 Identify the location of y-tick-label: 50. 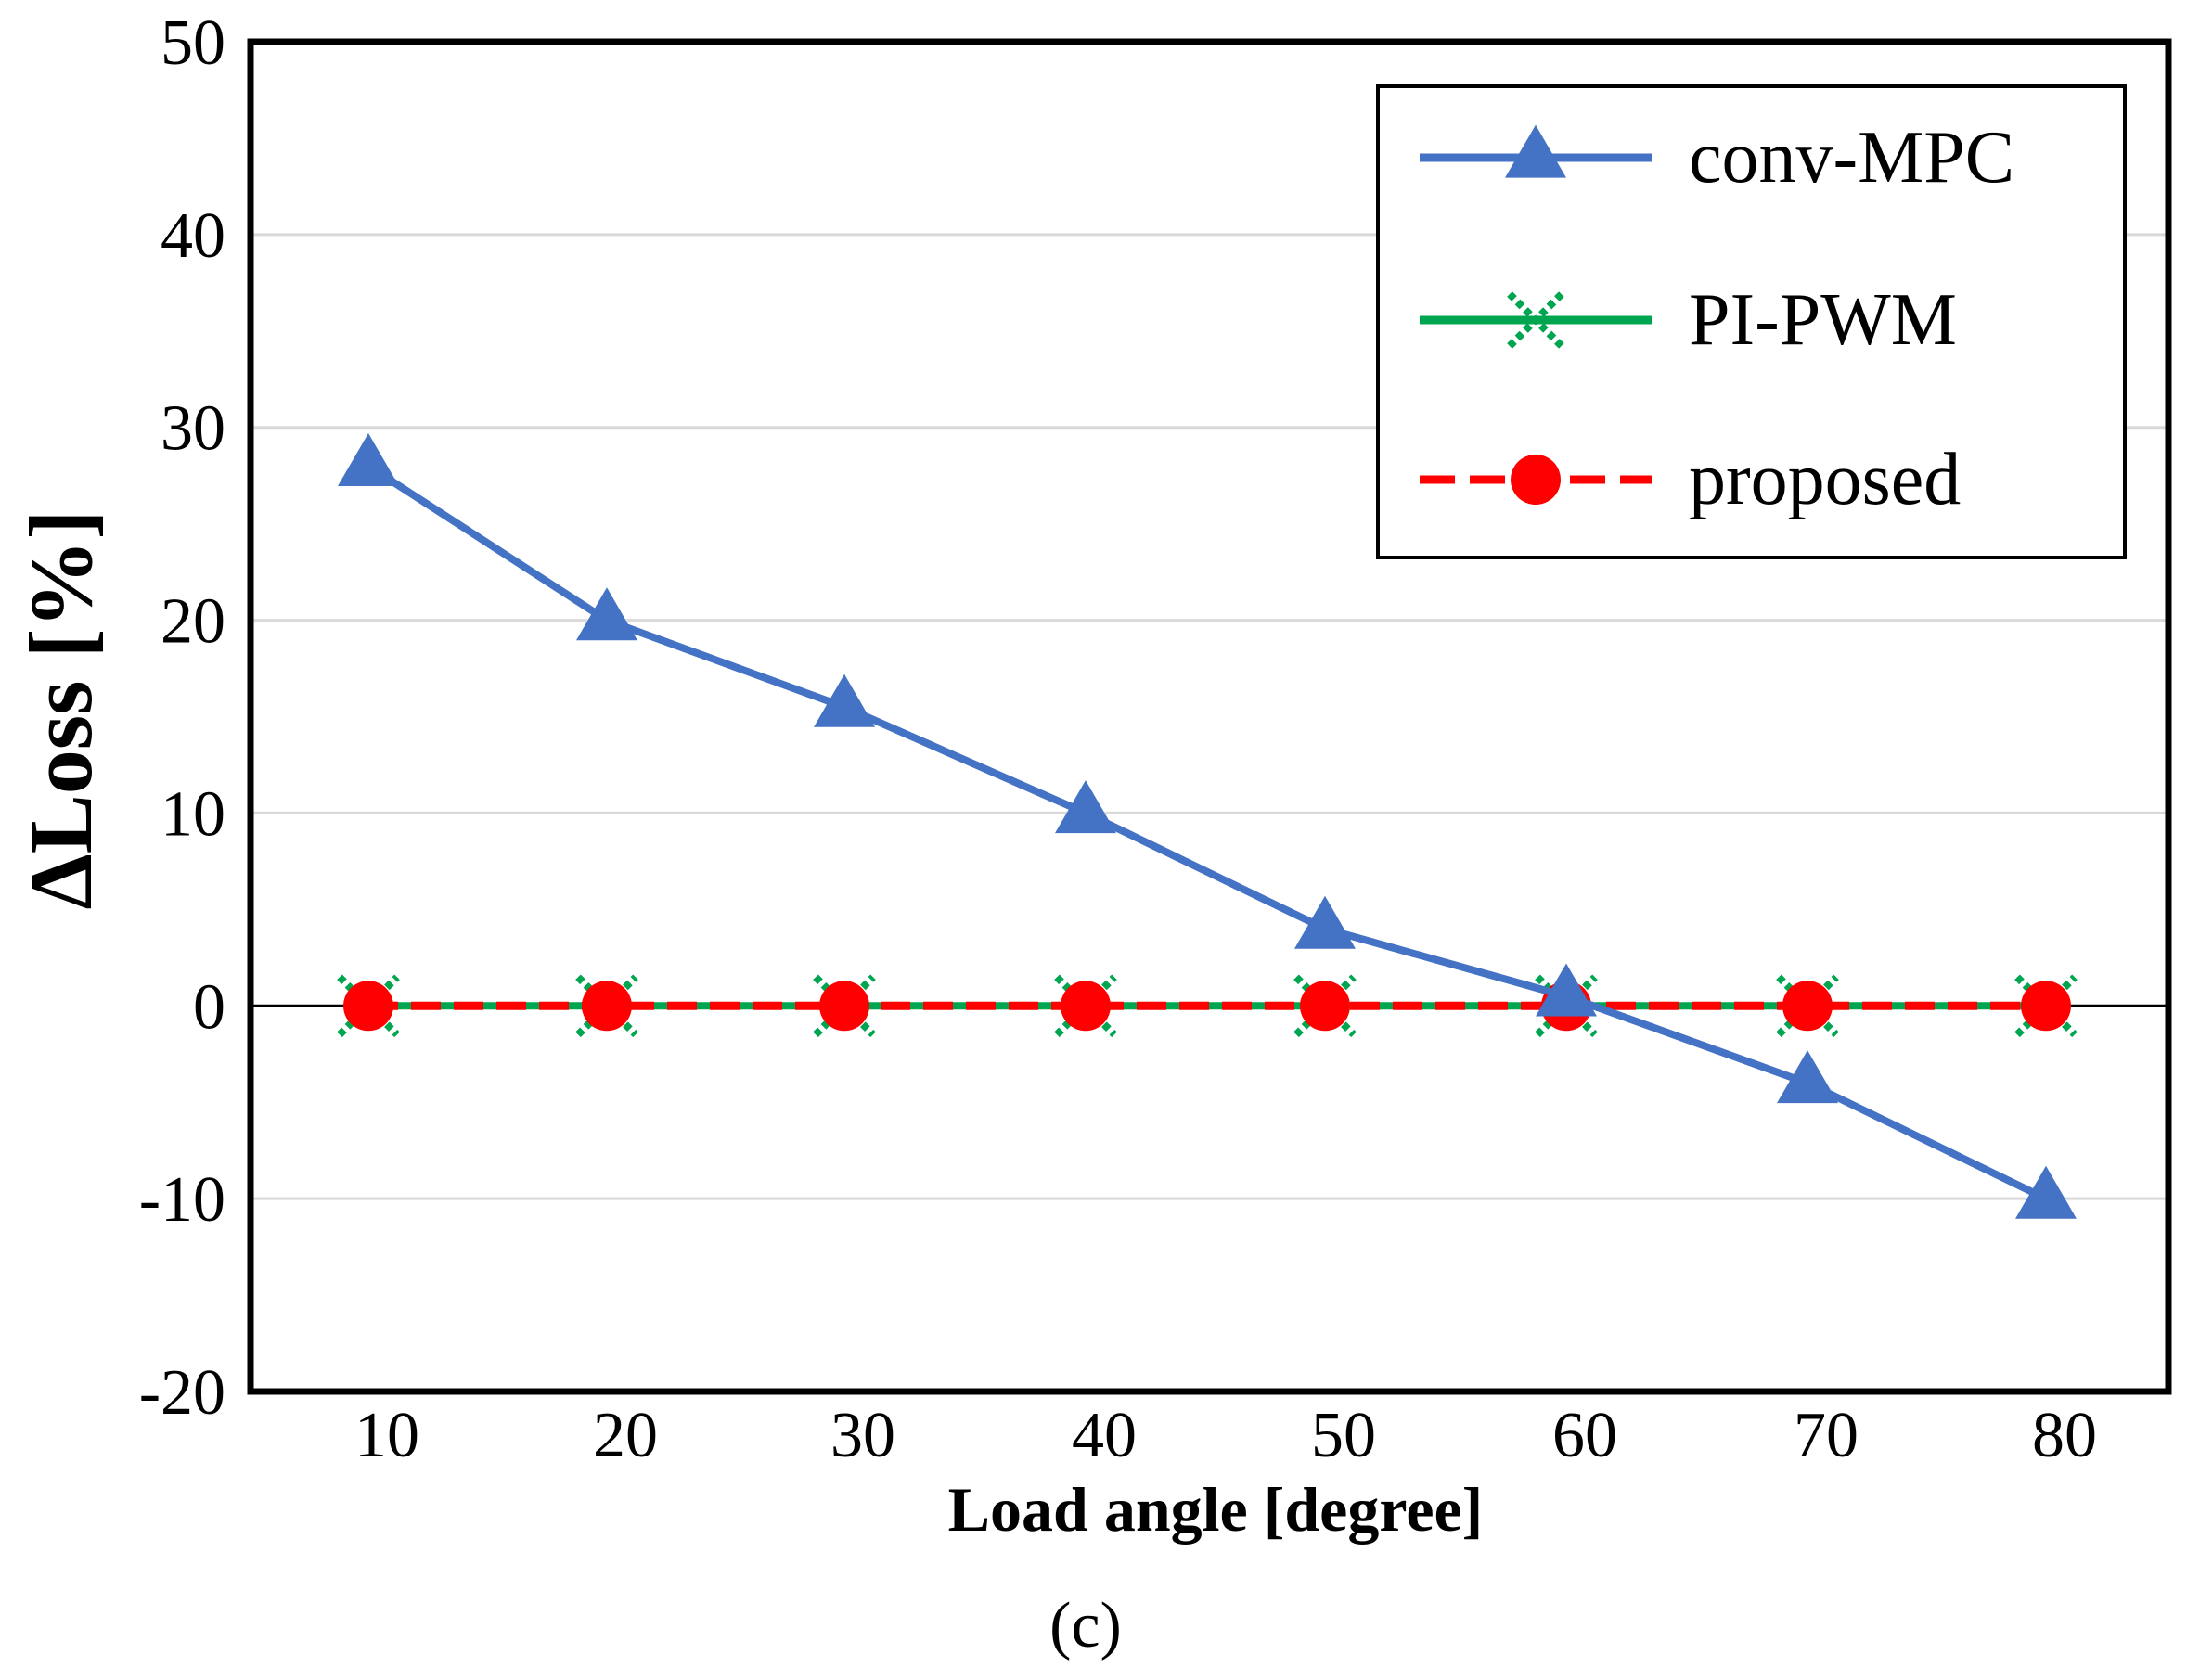
(193, 43).